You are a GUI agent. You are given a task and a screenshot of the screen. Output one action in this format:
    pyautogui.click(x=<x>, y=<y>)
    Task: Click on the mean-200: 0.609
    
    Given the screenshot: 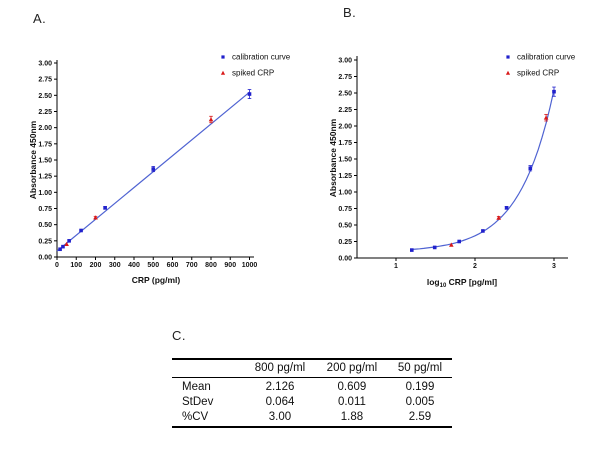 What is the action you would take?
    pyautogui.click(x=352, y=387)
    